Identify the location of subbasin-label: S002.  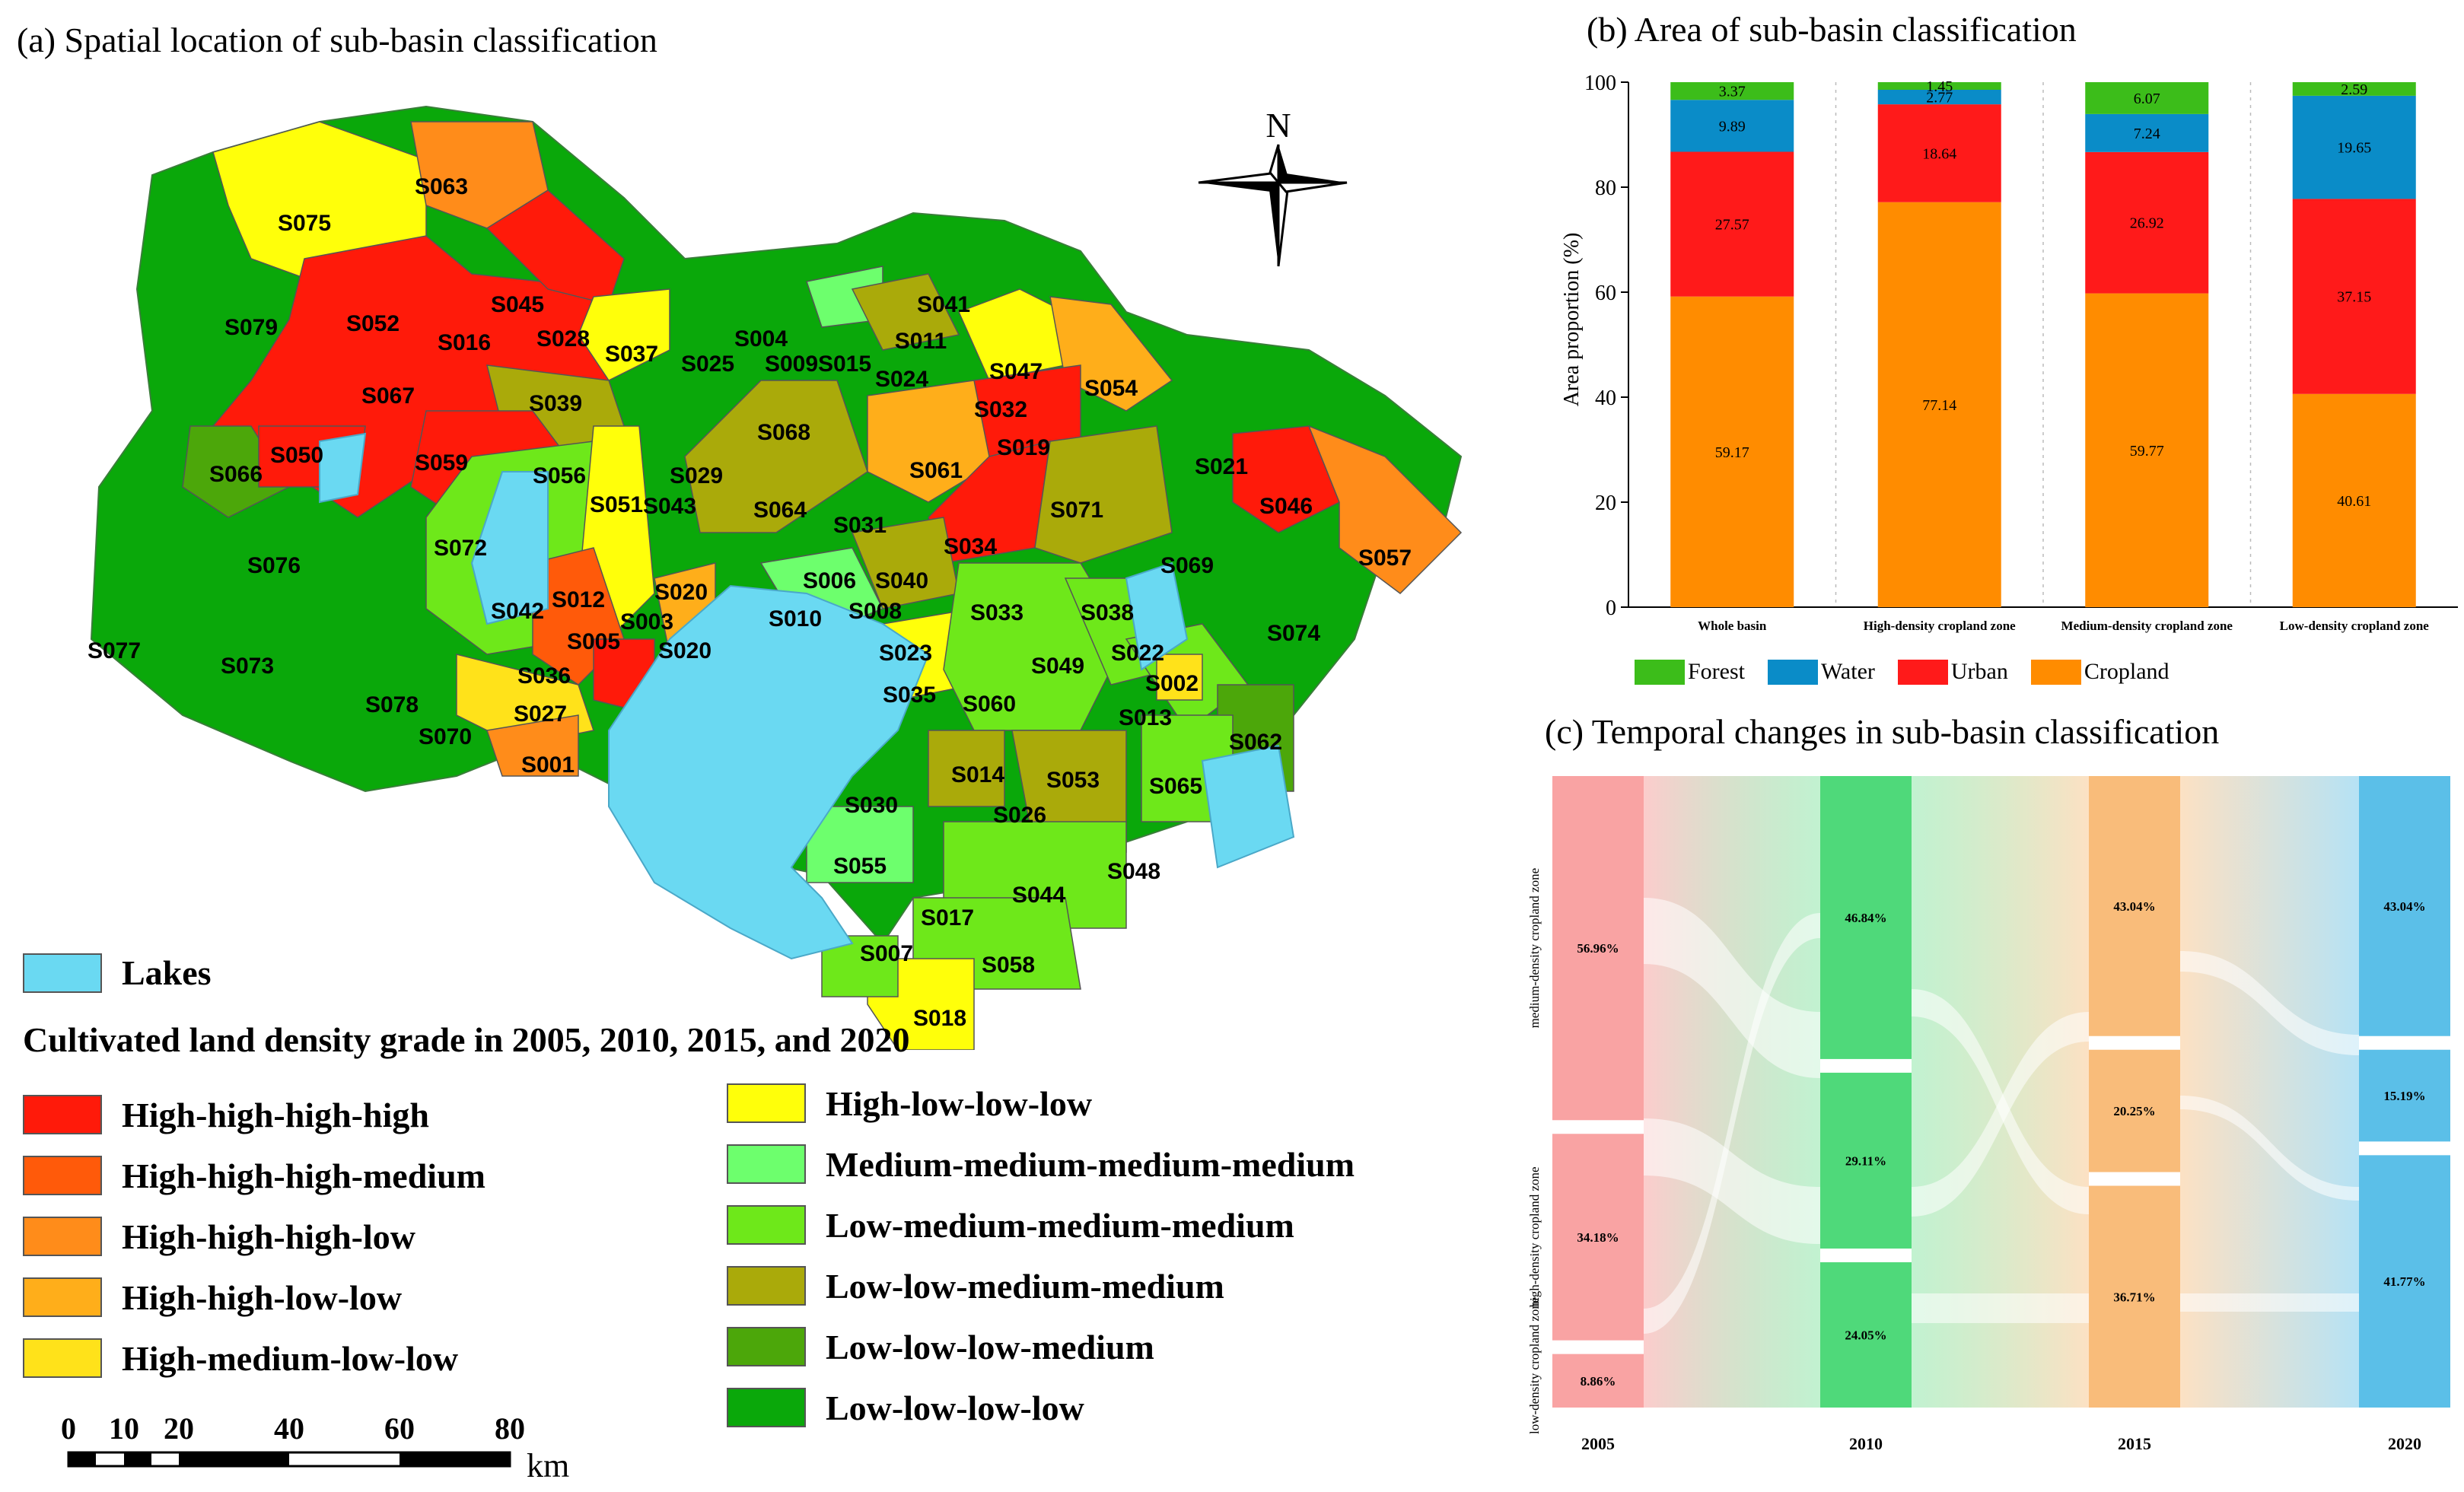
(1172, 683).